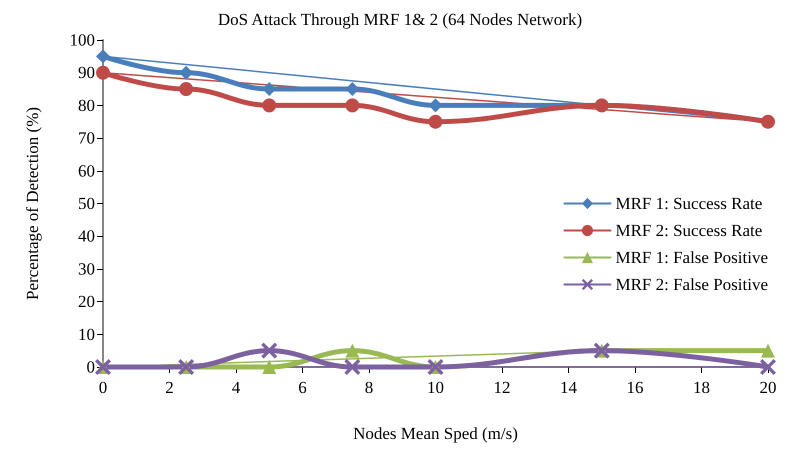  I want to click on legend-label: MRF 1: False Positive, so click(691, 257).